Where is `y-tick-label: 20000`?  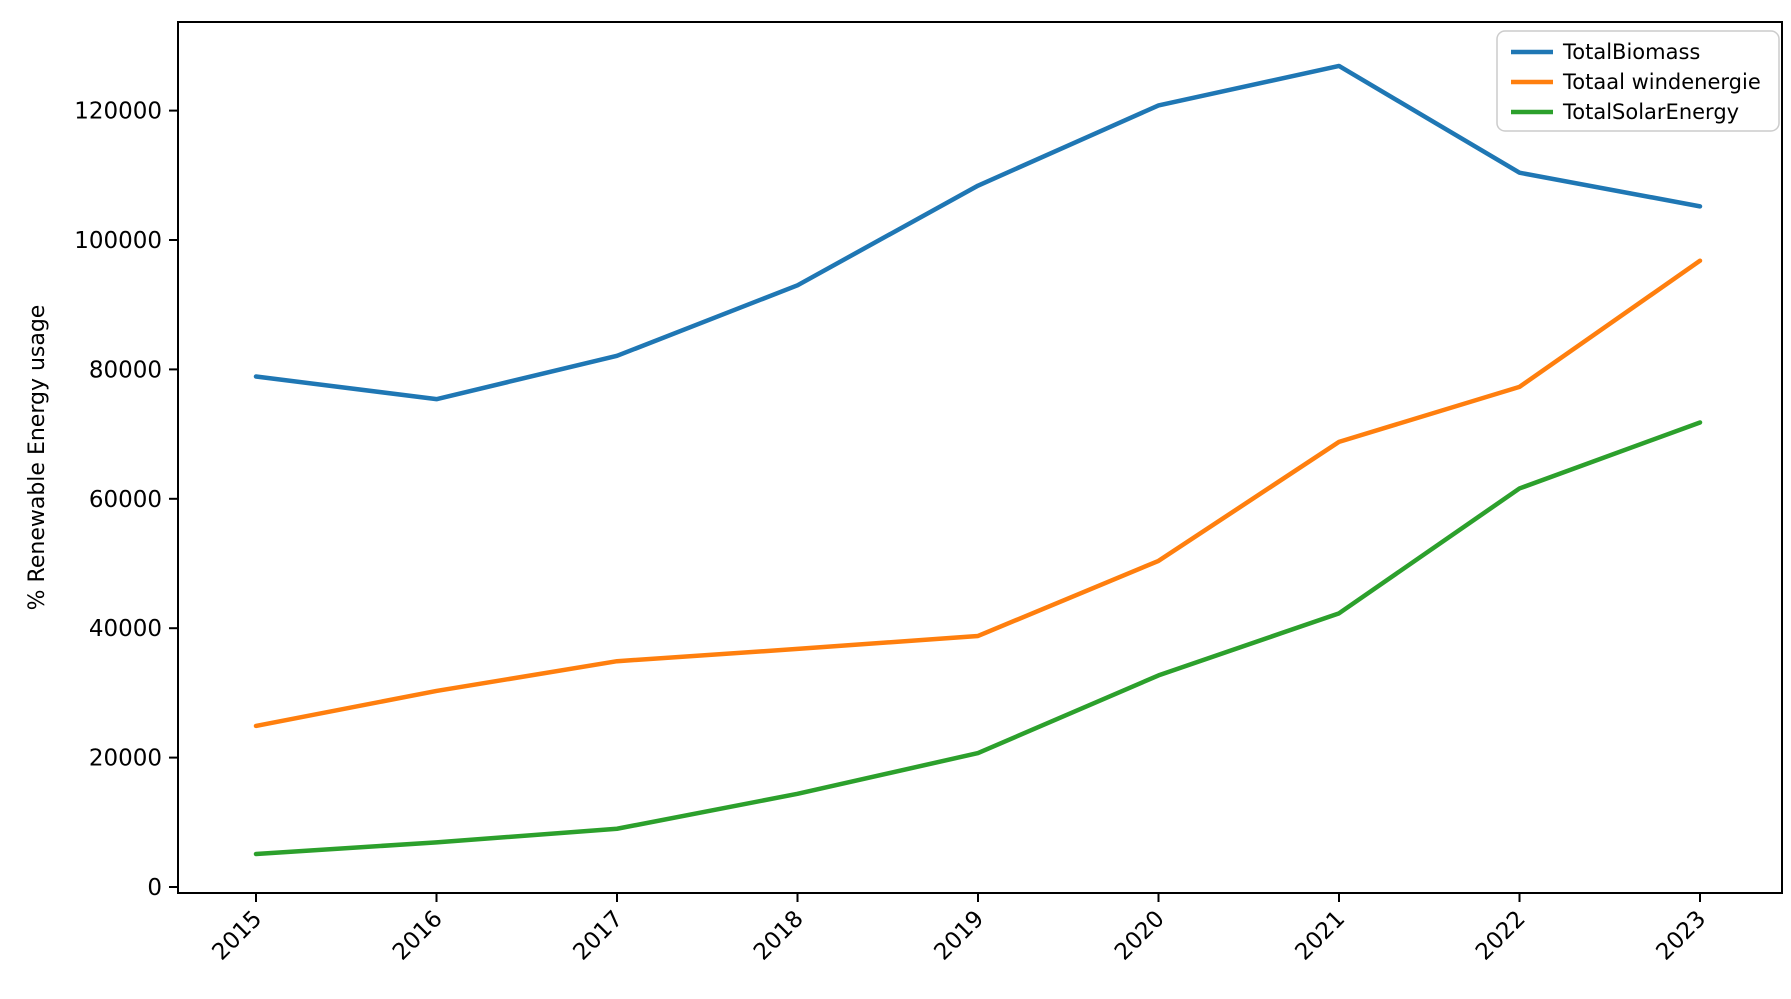
y-tick-label: 20000 is located at coordinates (125, 759).